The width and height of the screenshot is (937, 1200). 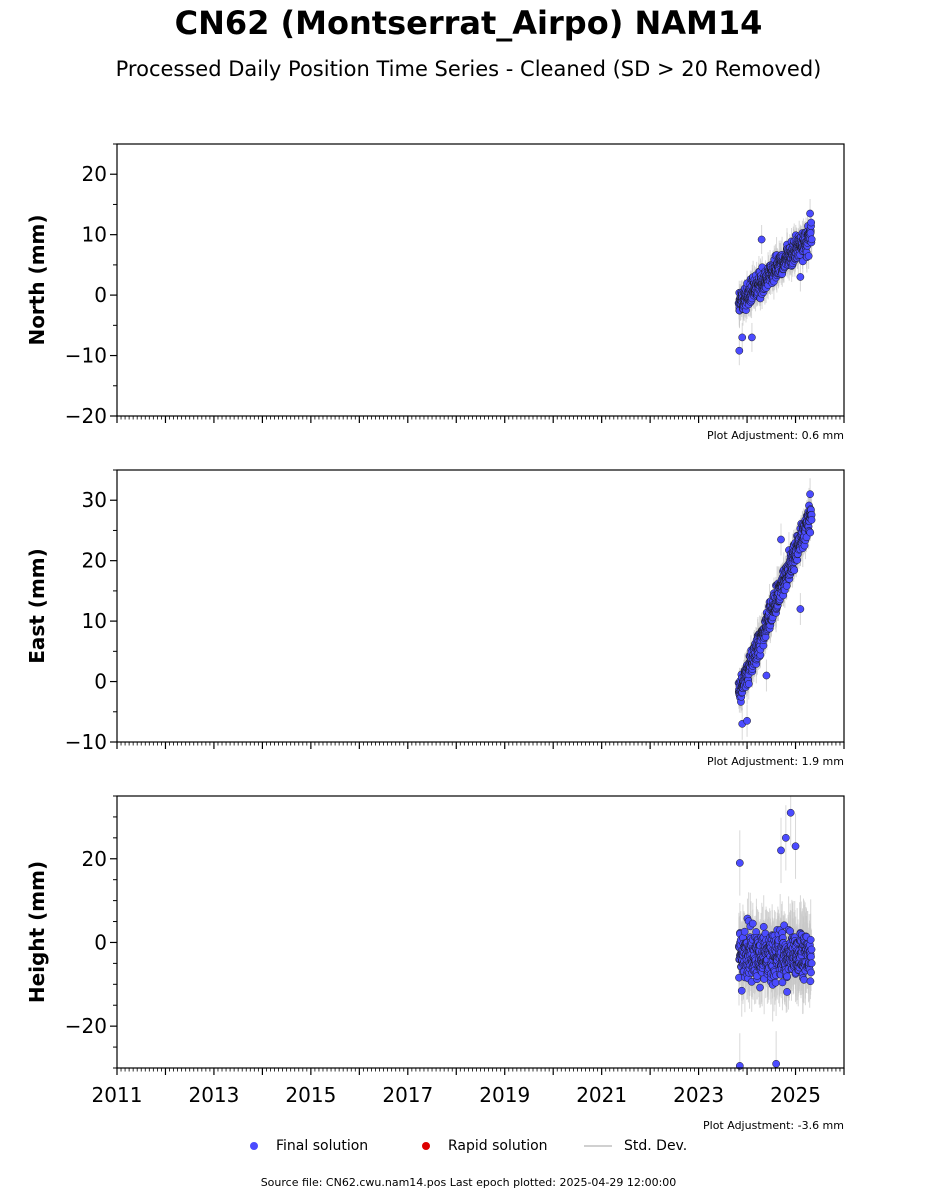 I want to click on legend-stddev-label: Std. Dev., so click(x=656, y=1146).